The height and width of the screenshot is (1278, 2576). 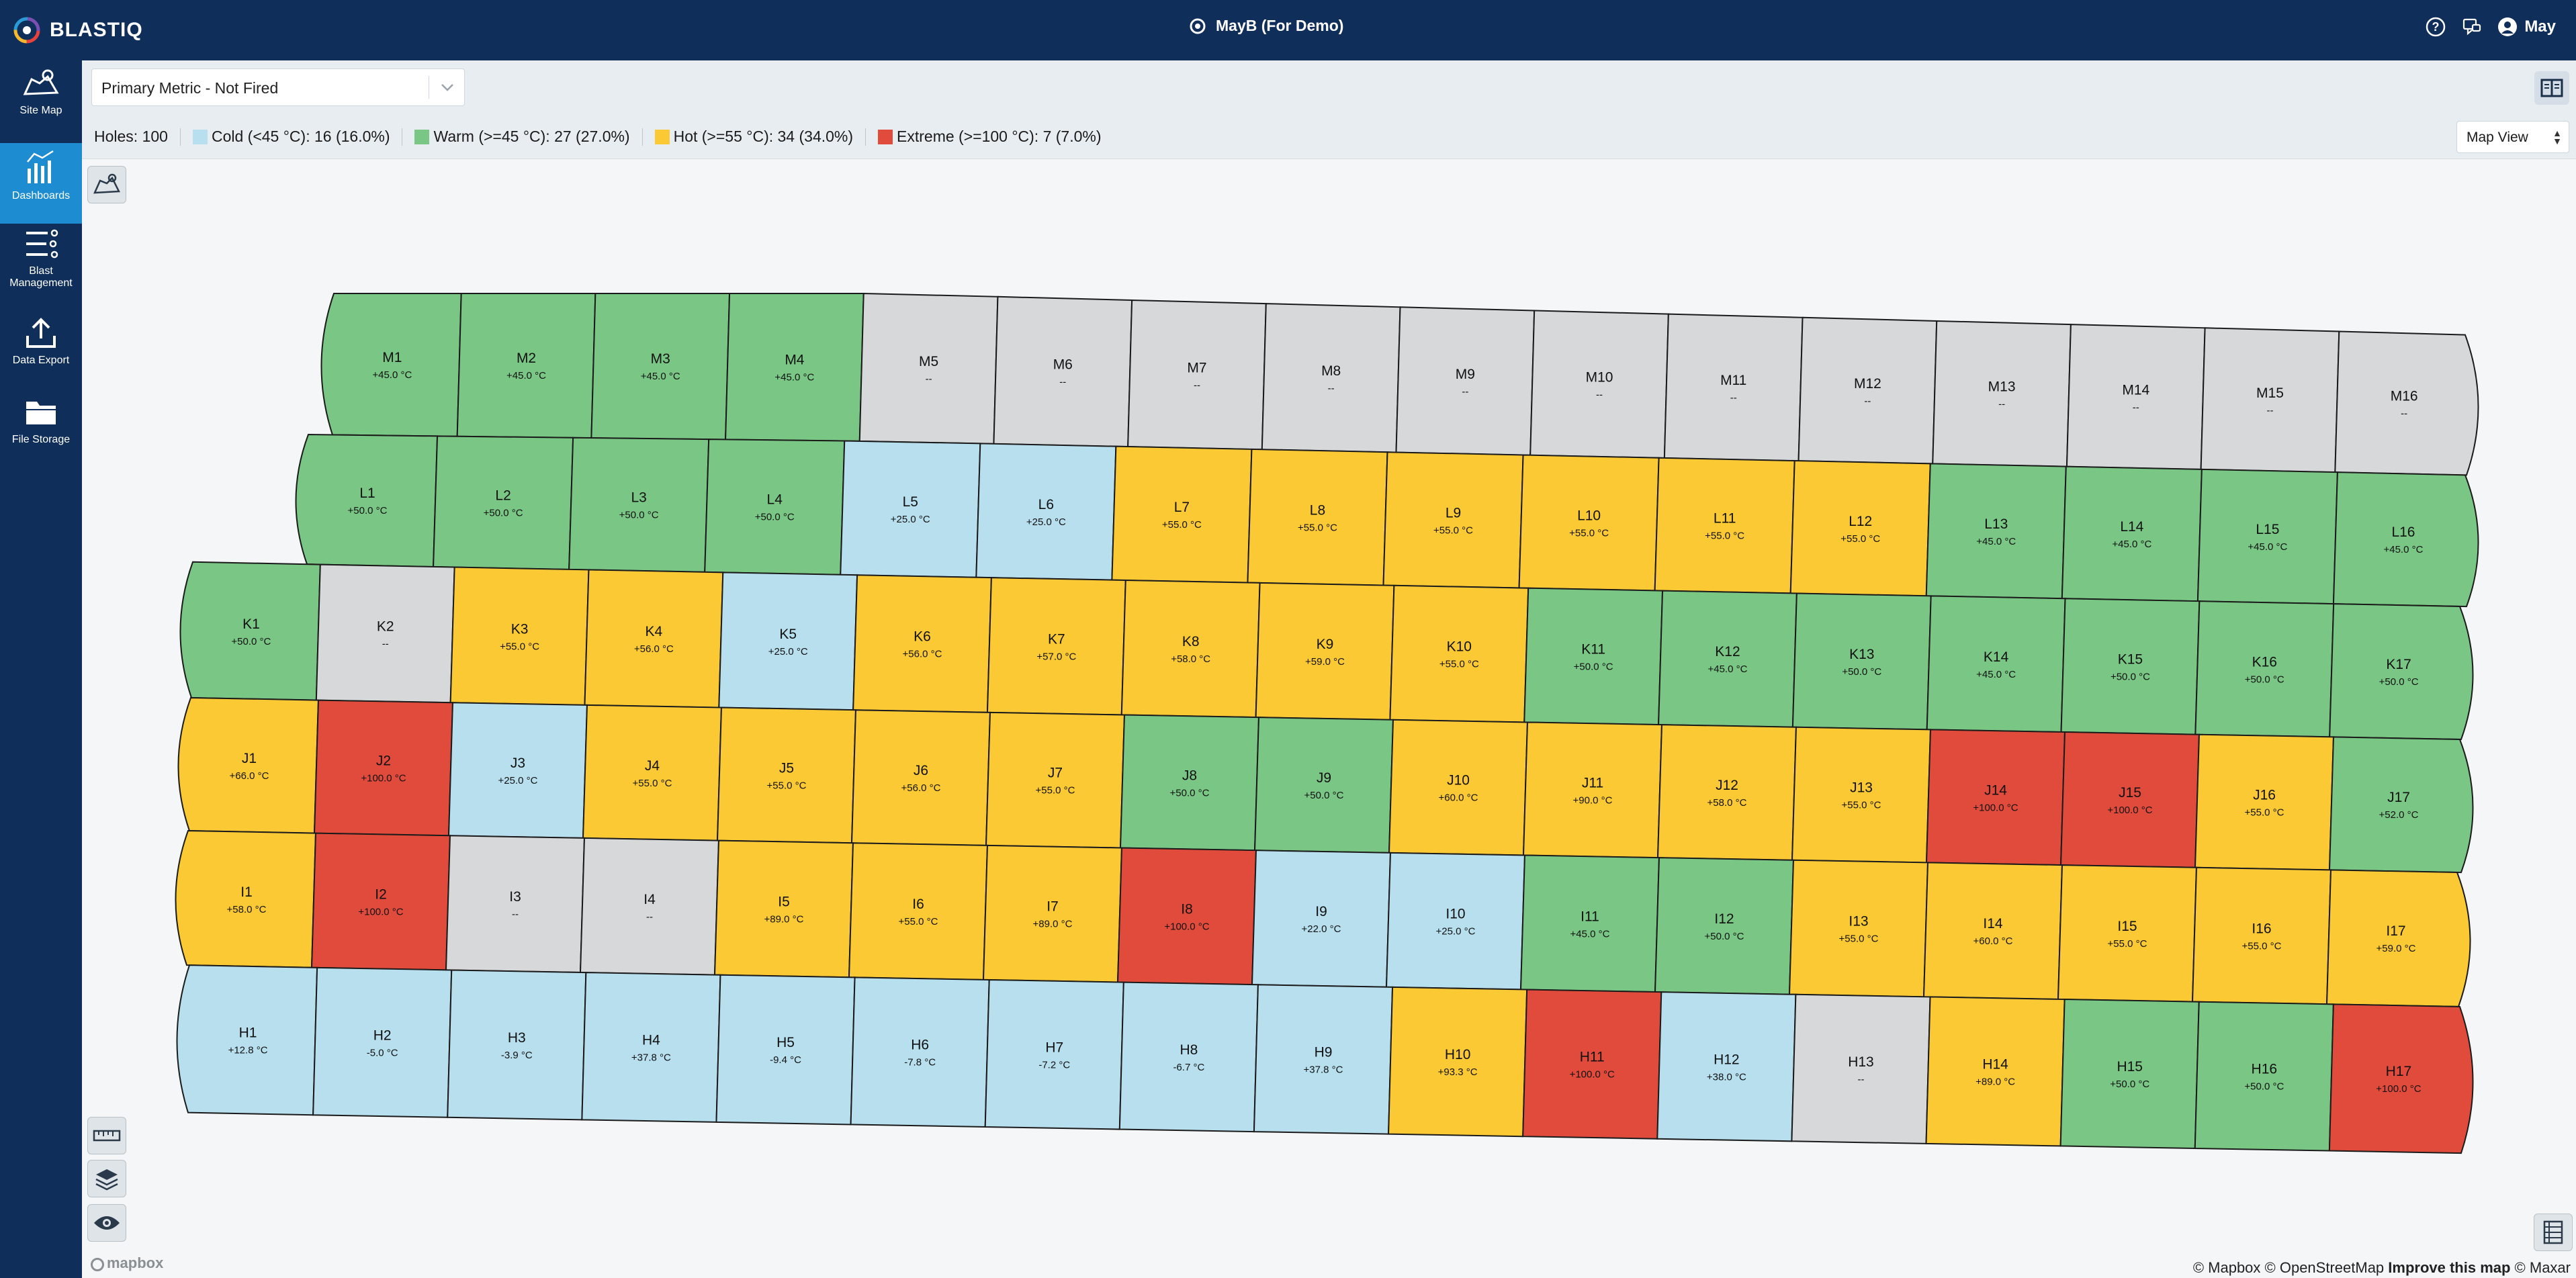 What do you see at coordinates (2136, 390) in the screenshot?
I see `hole-label: M14` at bounding box center [2136, 390].